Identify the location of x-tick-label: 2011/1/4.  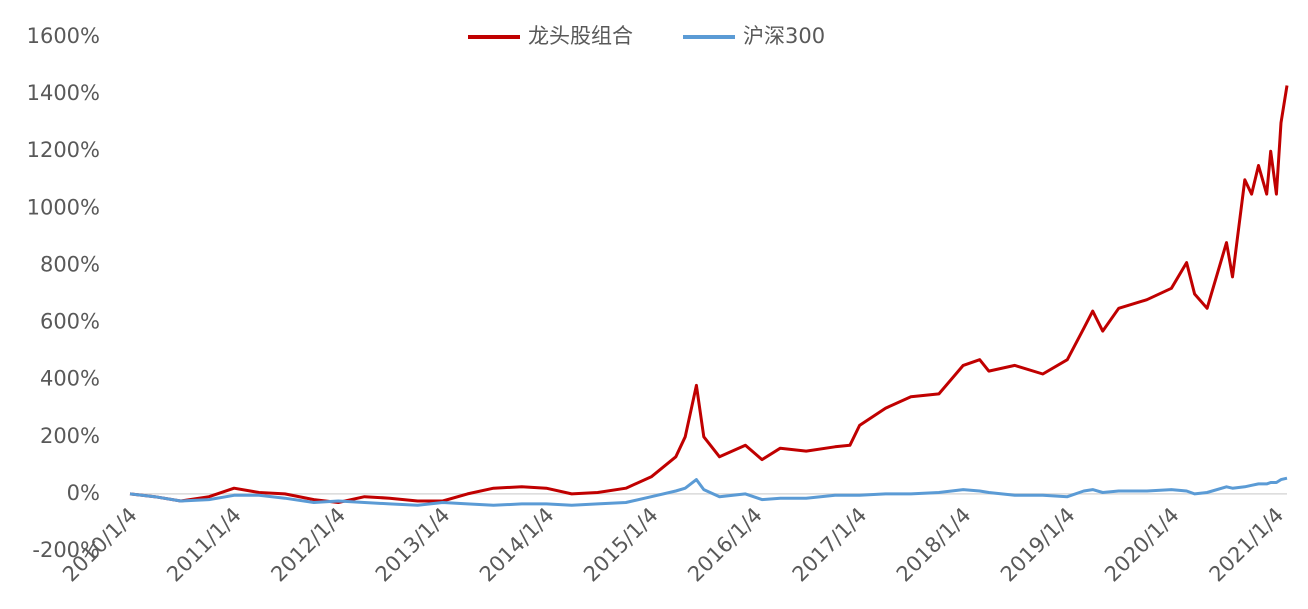
(204, 545).